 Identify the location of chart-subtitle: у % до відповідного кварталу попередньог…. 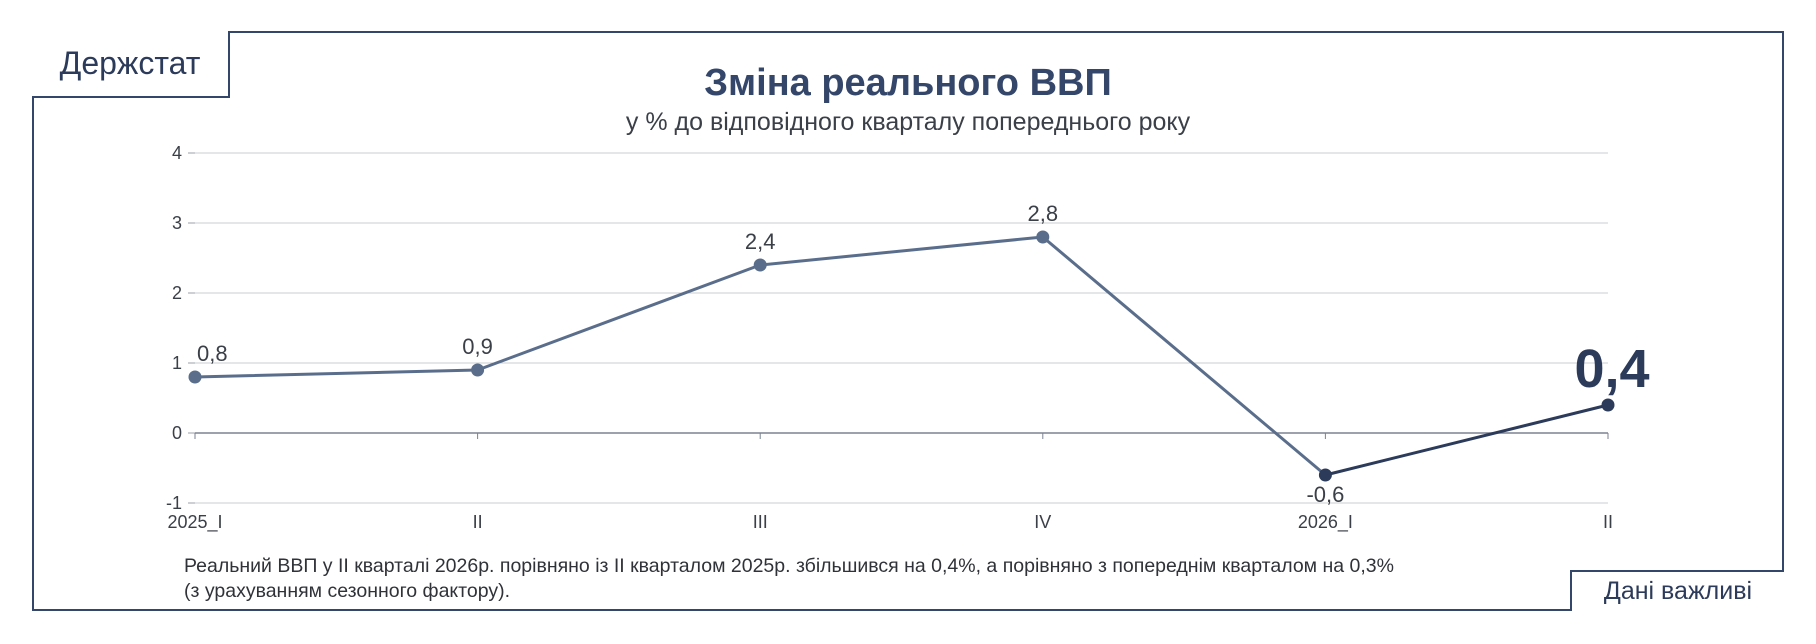
(908, 122).